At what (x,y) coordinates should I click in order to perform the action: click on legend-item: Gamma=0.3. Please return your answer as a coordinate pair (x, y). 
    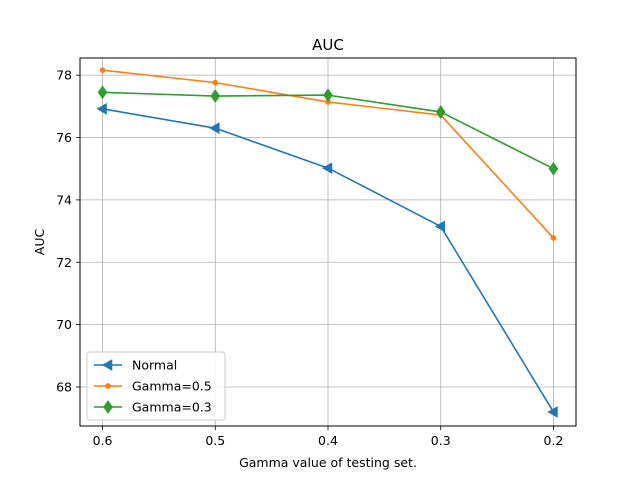
    Looking at the image, I should click on (153, 407).